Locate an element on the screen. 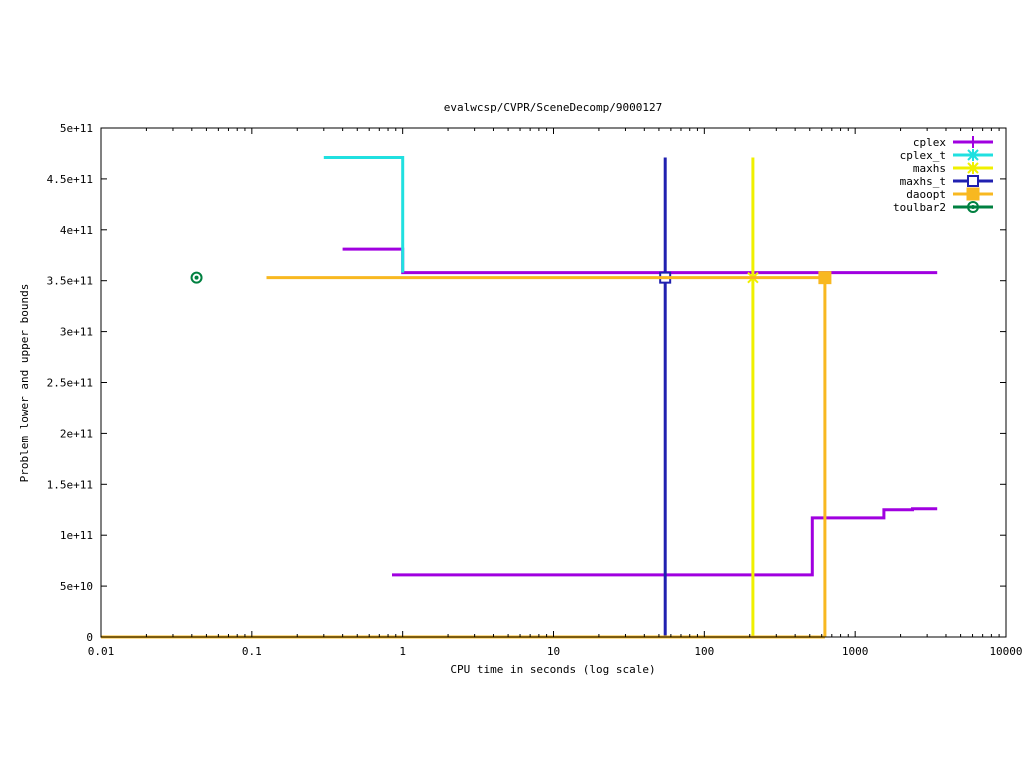 The height and width of the screenshot is (768, 1024). y-axis-label: Problem lower and upper bounds is located at coordinates (24, 383).